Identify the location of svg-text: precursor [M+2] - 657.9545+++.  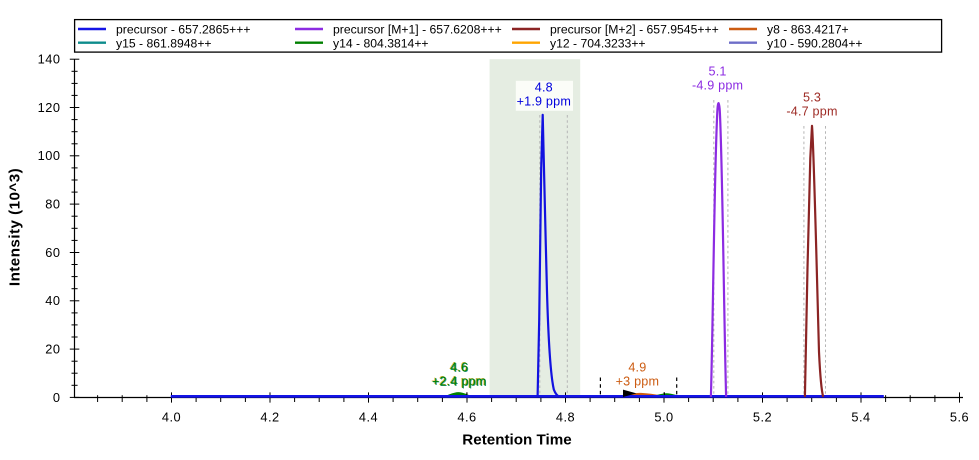
(634, 30).